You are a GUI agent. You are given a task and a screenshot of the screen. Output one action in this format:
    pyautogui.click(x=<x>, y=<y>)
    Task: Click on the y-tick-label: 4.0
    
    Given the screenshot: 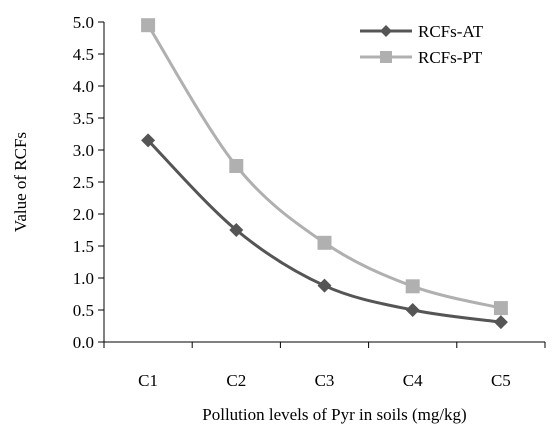 What is the action you would take?
    pyautogui.click(x=83, y=86)
    